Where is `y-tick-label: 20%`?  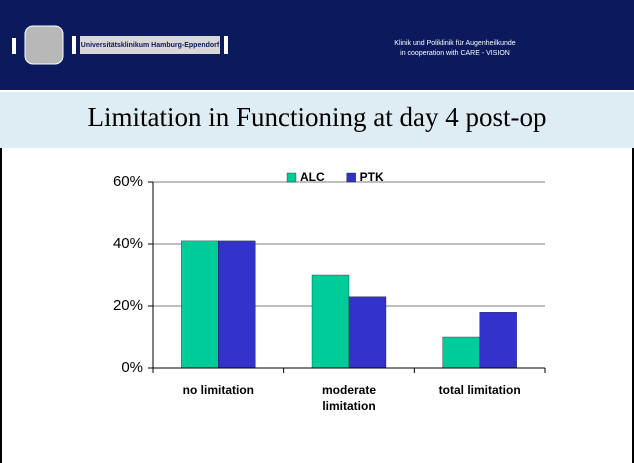
y-tick-label: 20% is located at coordinates (128, 305).